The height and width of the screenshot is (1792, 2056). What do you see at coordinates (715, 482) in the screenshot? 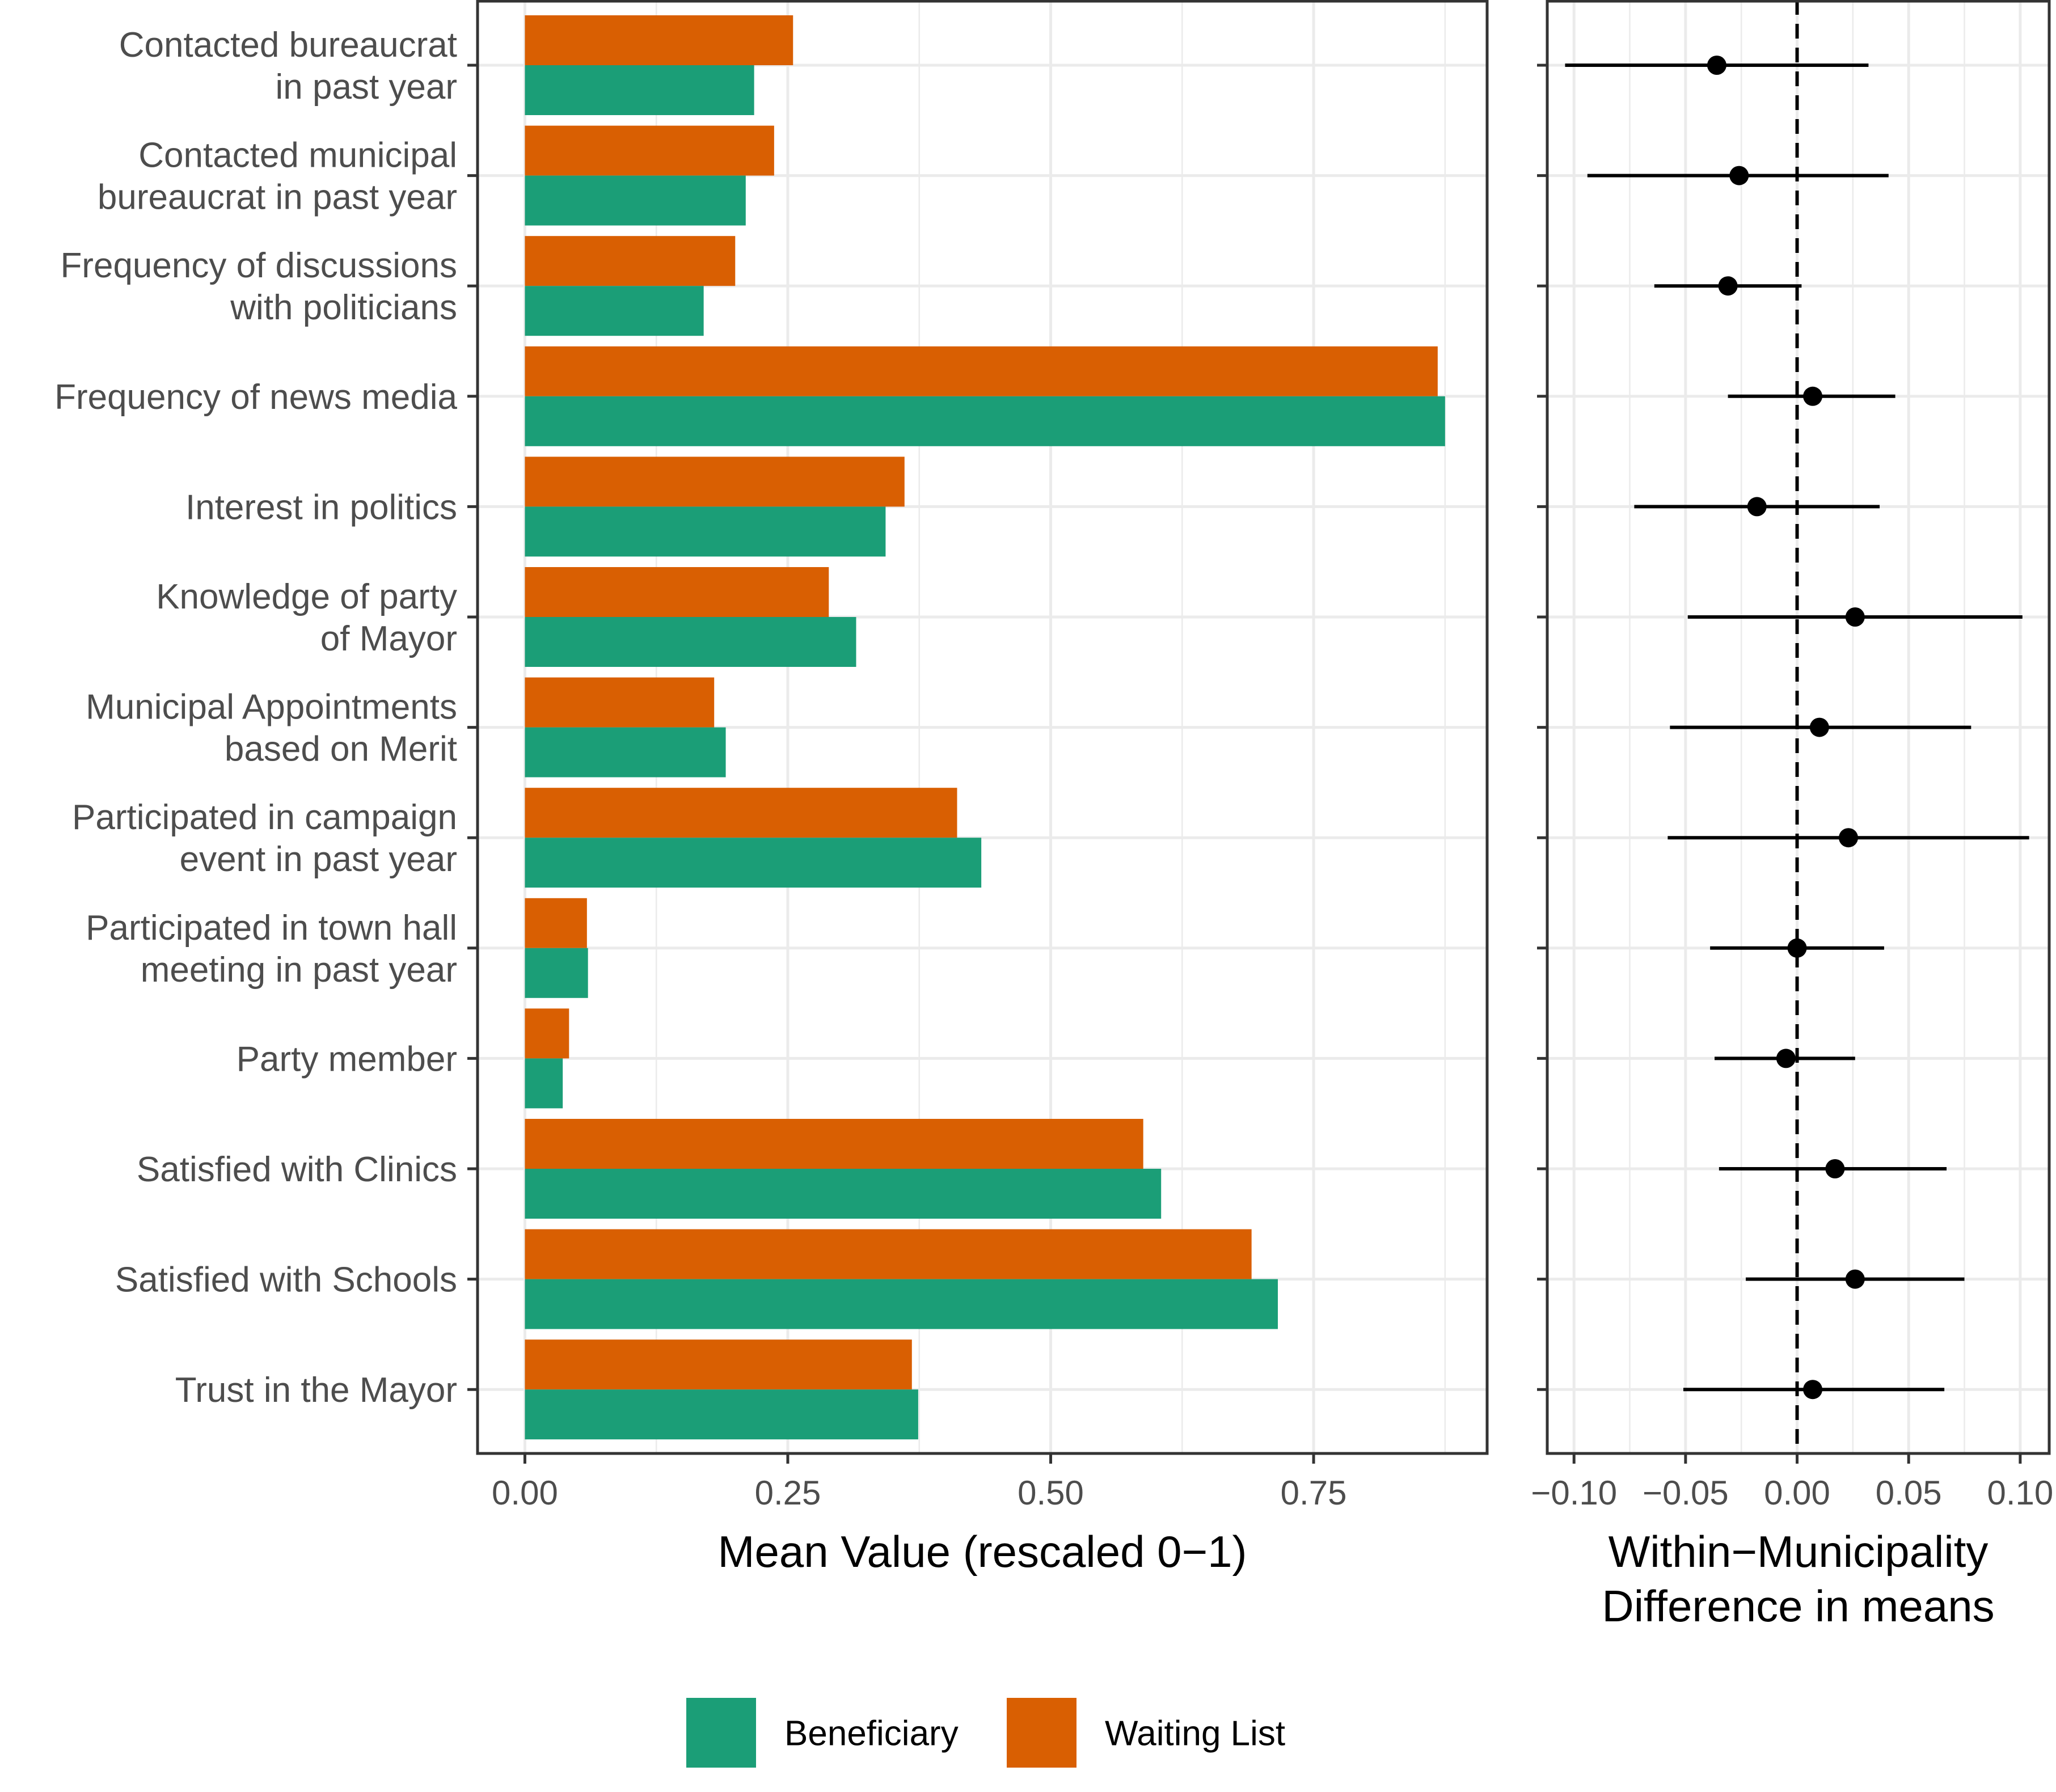
I see `bar-waiting-list-interest-in-politics` at bounding box center [715, 482].